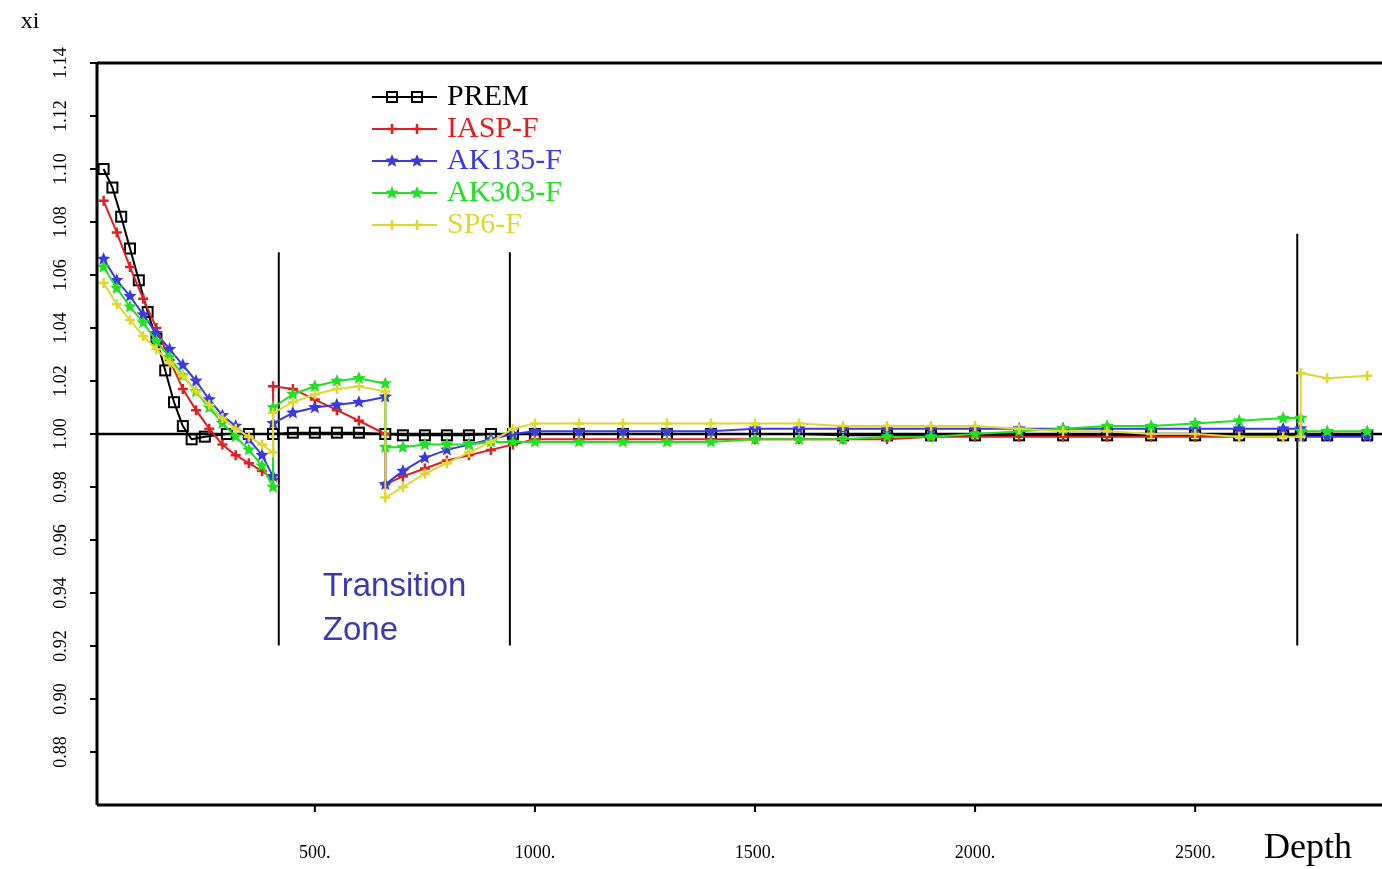 This screenshot has height=869, width=1382. I want to click on annotation: Transition Zone, so click(394, 606).